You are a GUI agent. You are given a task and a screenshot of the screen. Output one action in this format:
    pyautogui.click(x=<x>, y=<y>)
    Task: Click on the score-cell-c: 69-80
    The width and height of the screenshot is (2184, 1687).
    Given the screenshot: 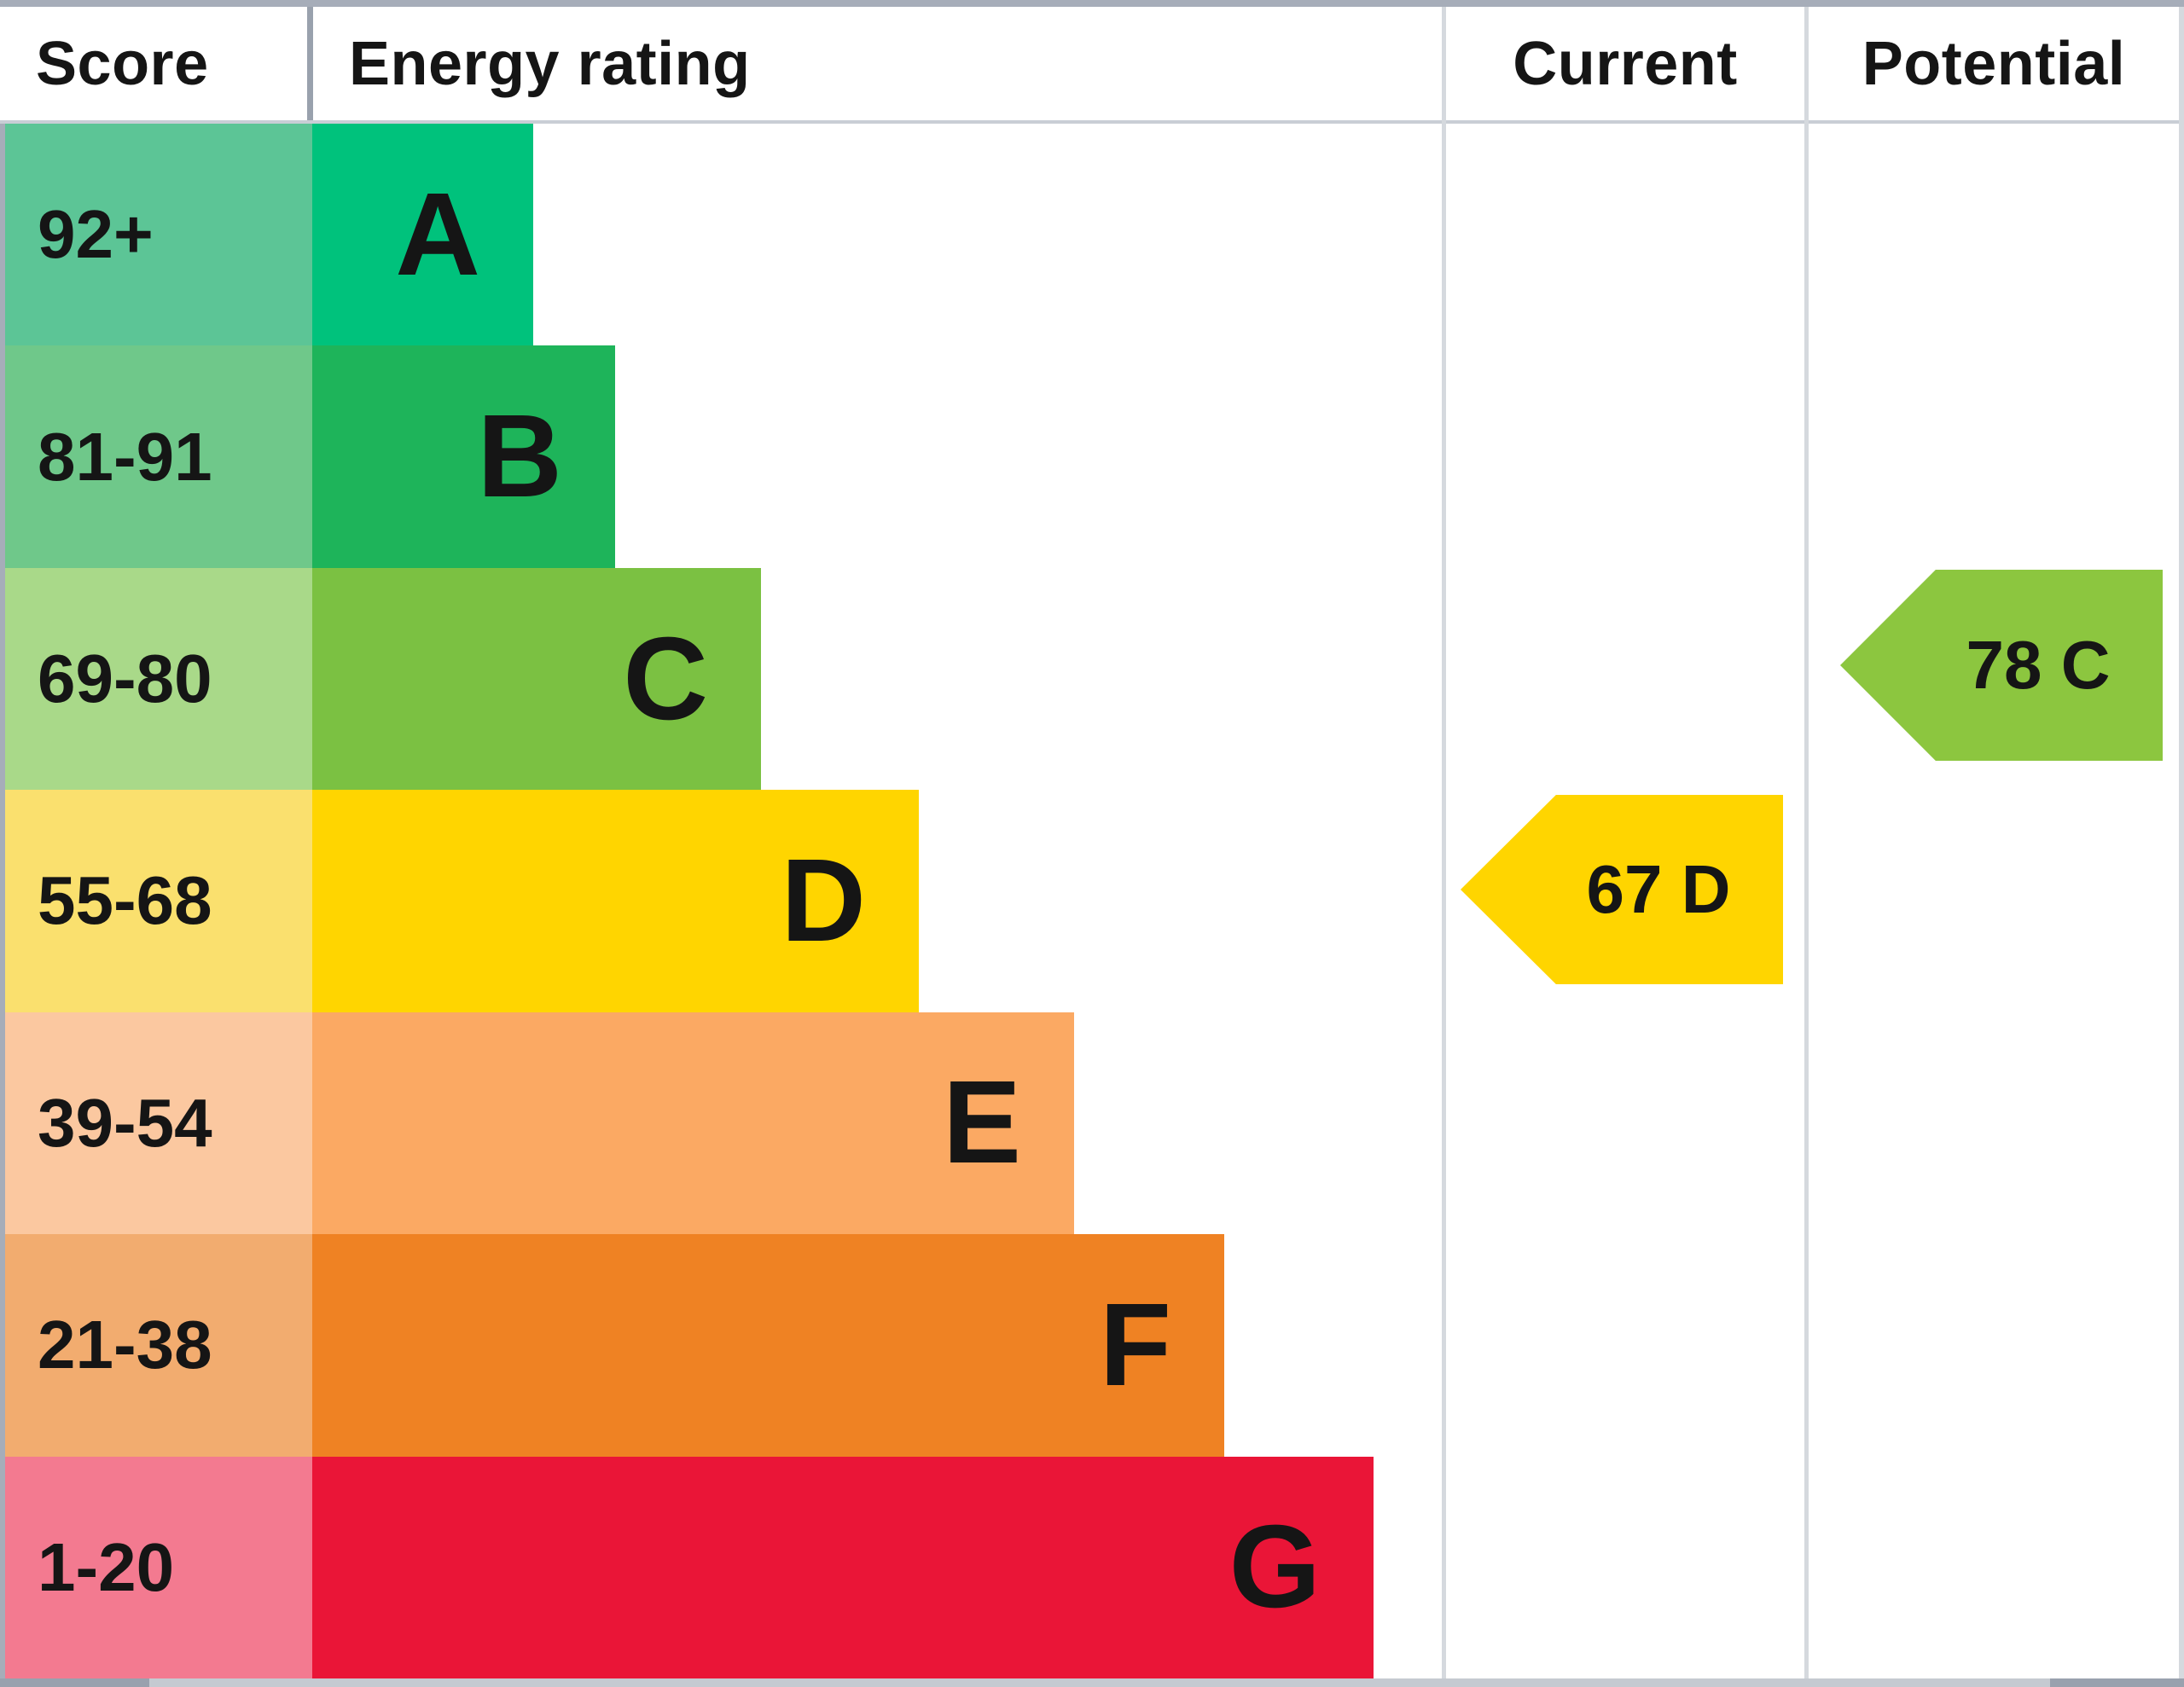 What is the action you would take?
    pyautogui.click(x=156, y=679)
    